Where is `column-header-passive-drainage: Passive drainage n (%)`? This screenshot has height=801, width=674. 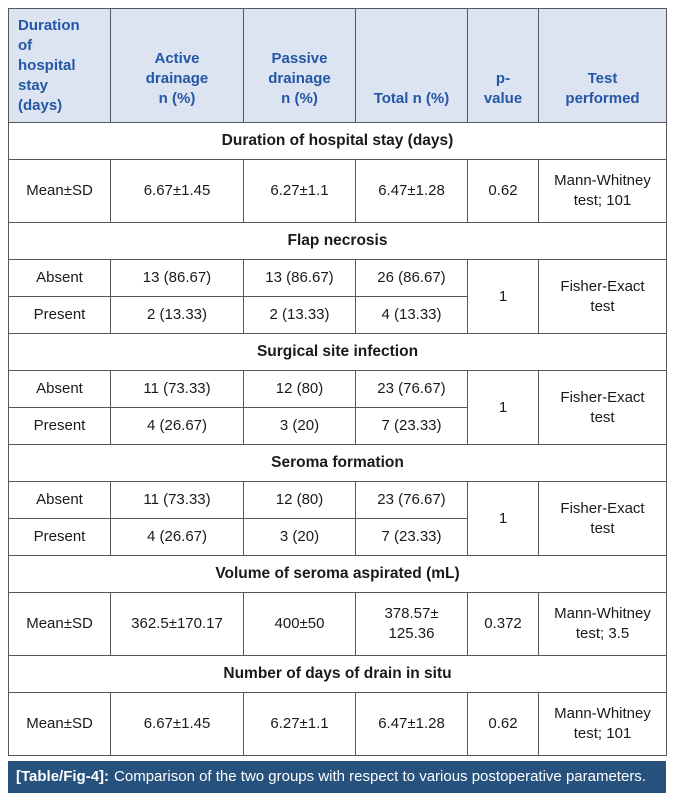 column-header-passive-drainage: Passive drainage n (%) is located at coordinates (299, 65).